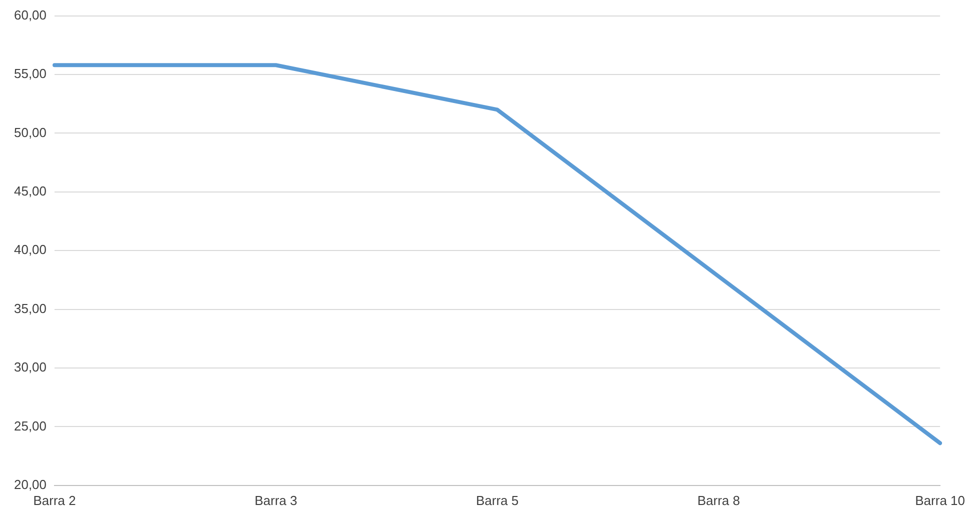 This screenshot has width=968, height=516. I want to click on x-tick-label: Barra 5, so click(497, 500).